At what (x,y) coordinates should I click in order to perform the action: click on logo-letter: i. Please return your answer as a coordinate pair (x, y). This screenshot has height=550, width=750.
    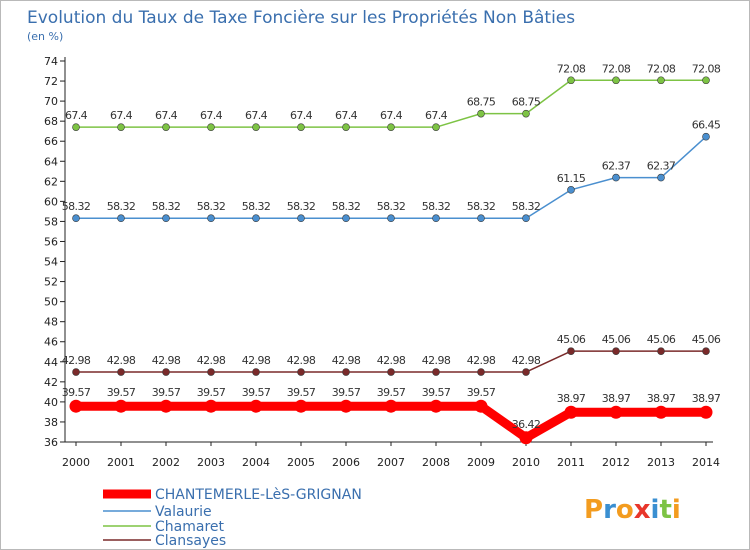
    Looking at the image, I should click on (655, 510).